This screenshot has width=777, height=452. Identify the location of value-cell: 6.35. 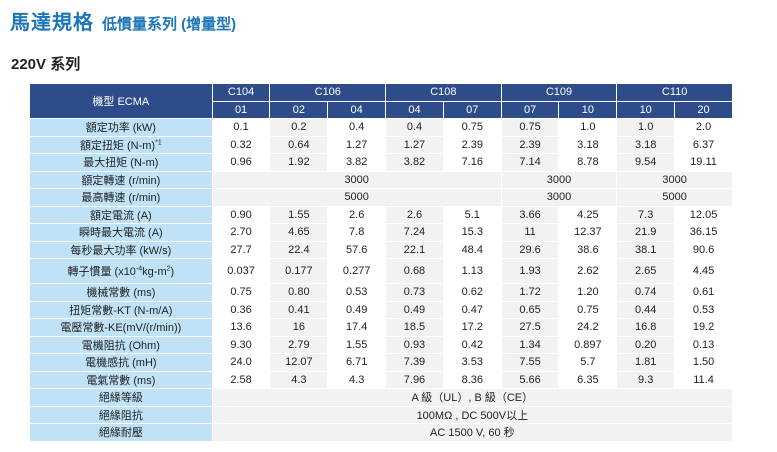
(588, 380).